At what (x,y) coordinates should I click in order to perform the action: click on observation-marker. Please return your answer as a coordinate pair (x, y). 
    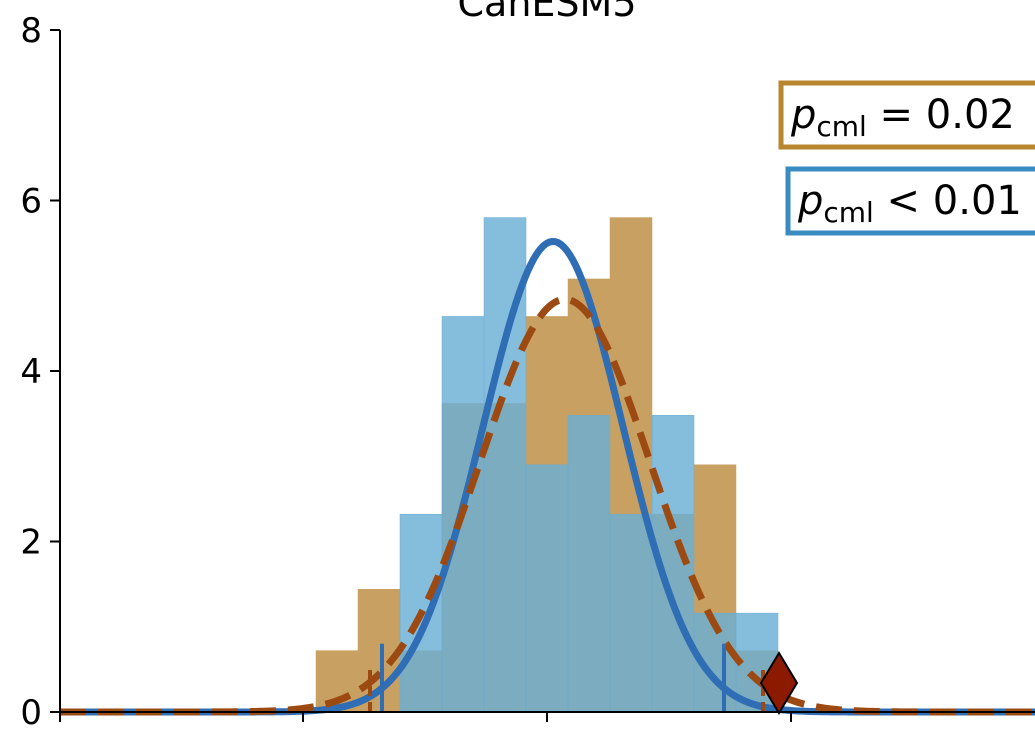
    Looking at the image, I should click on (779, 683).